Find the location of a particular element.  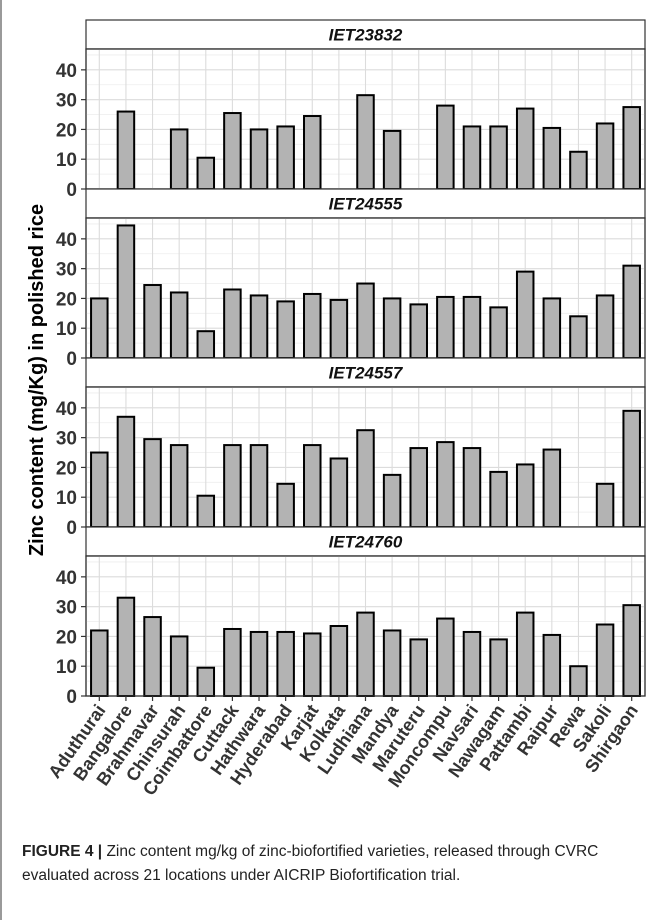

caption-label: FIGURE 4 | is located at coordinates (62, 851).